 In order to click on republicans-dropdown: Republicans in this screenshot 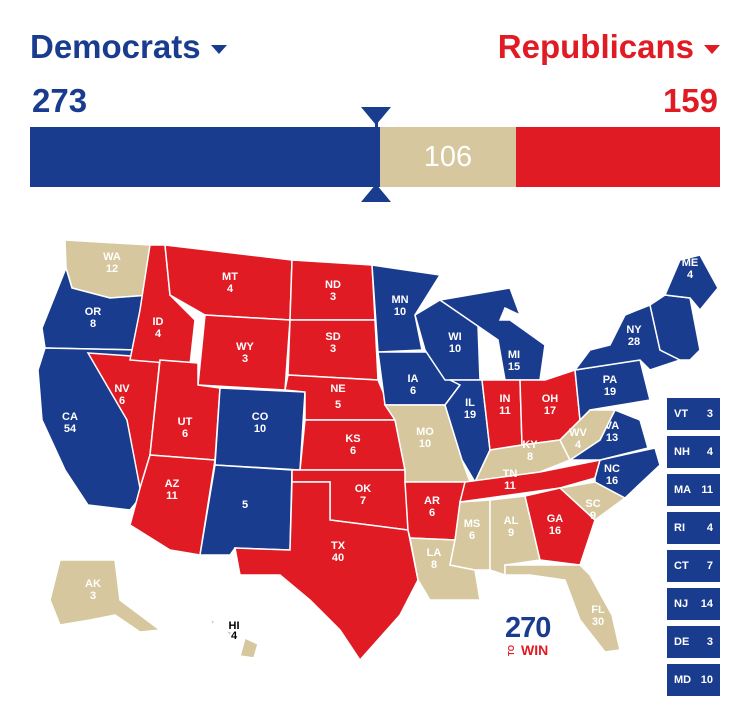, I will do `click(609, 47)`.